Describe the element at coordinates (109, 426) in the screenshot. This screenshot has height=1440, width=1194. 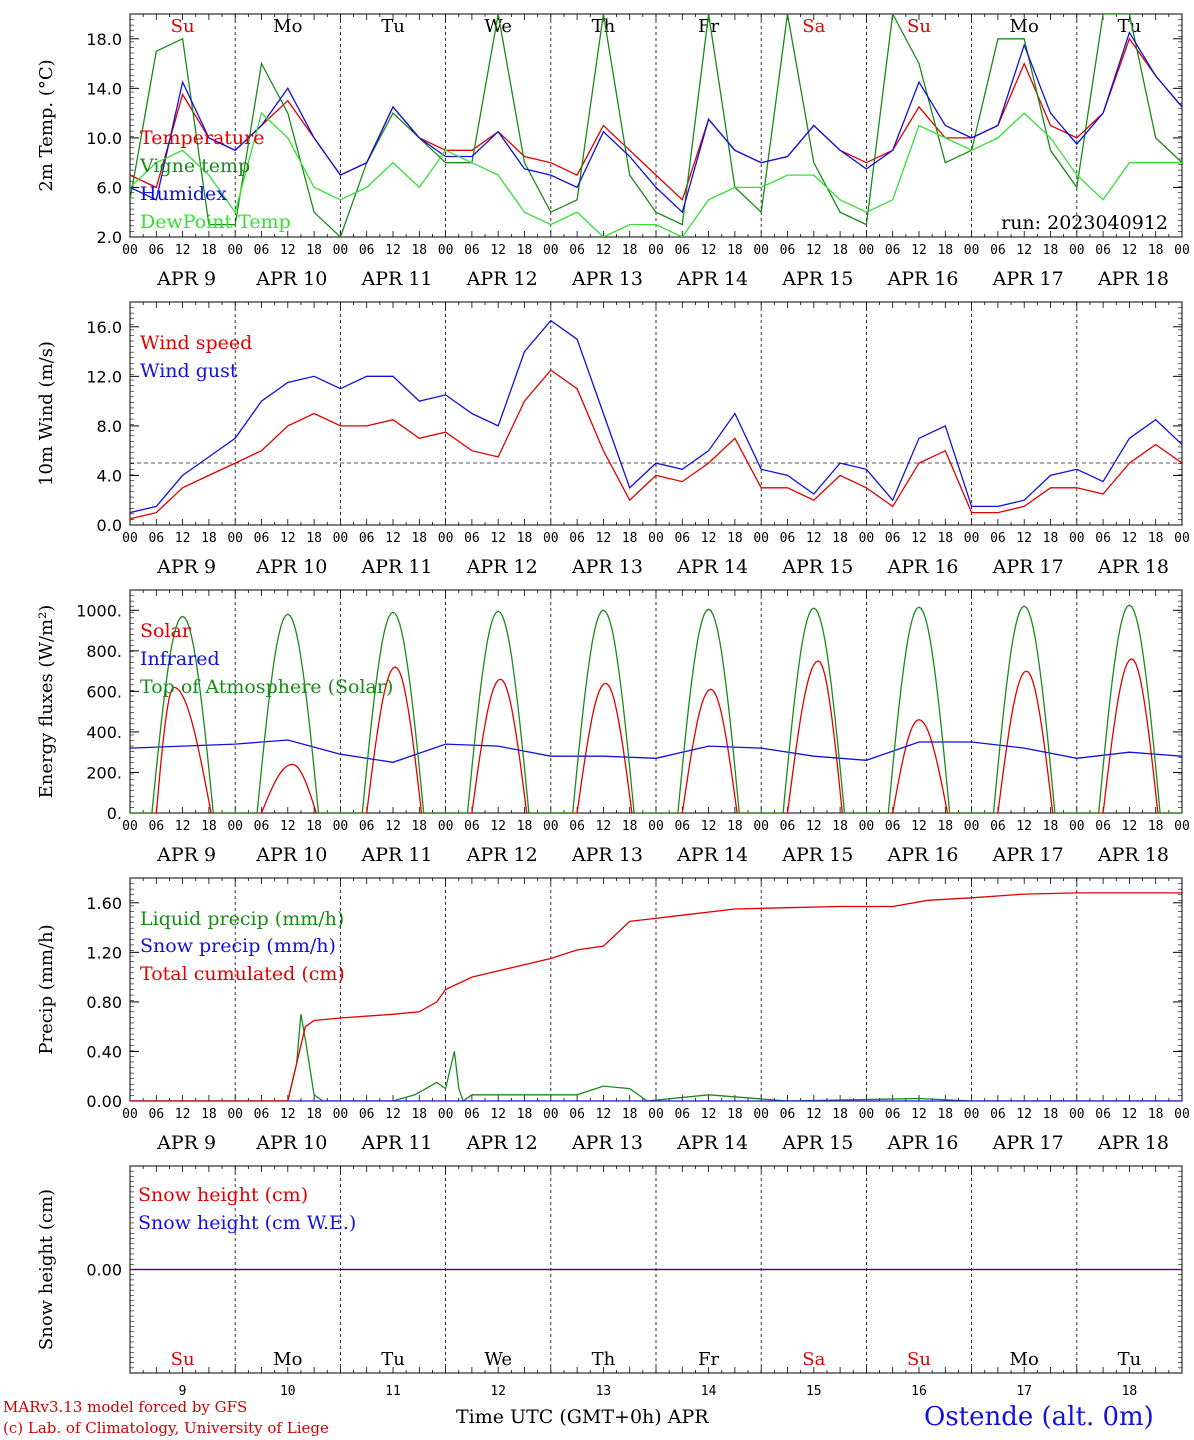
I see `y-tick-label: 8.0` at that location.